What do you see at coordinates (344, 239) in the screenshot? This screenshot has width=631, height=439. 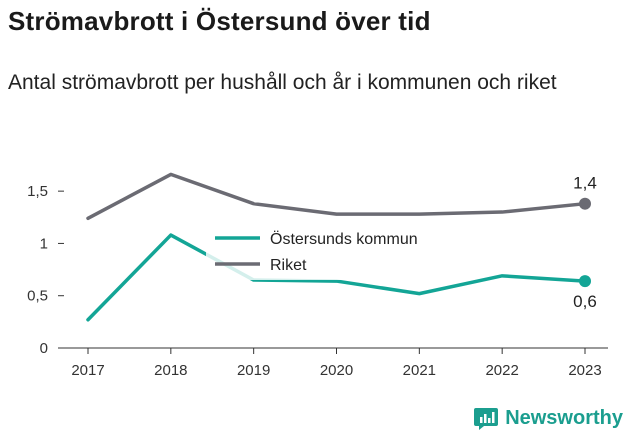 I see `legend-label: Östersunds kommun` at bounding box center [344, 239].